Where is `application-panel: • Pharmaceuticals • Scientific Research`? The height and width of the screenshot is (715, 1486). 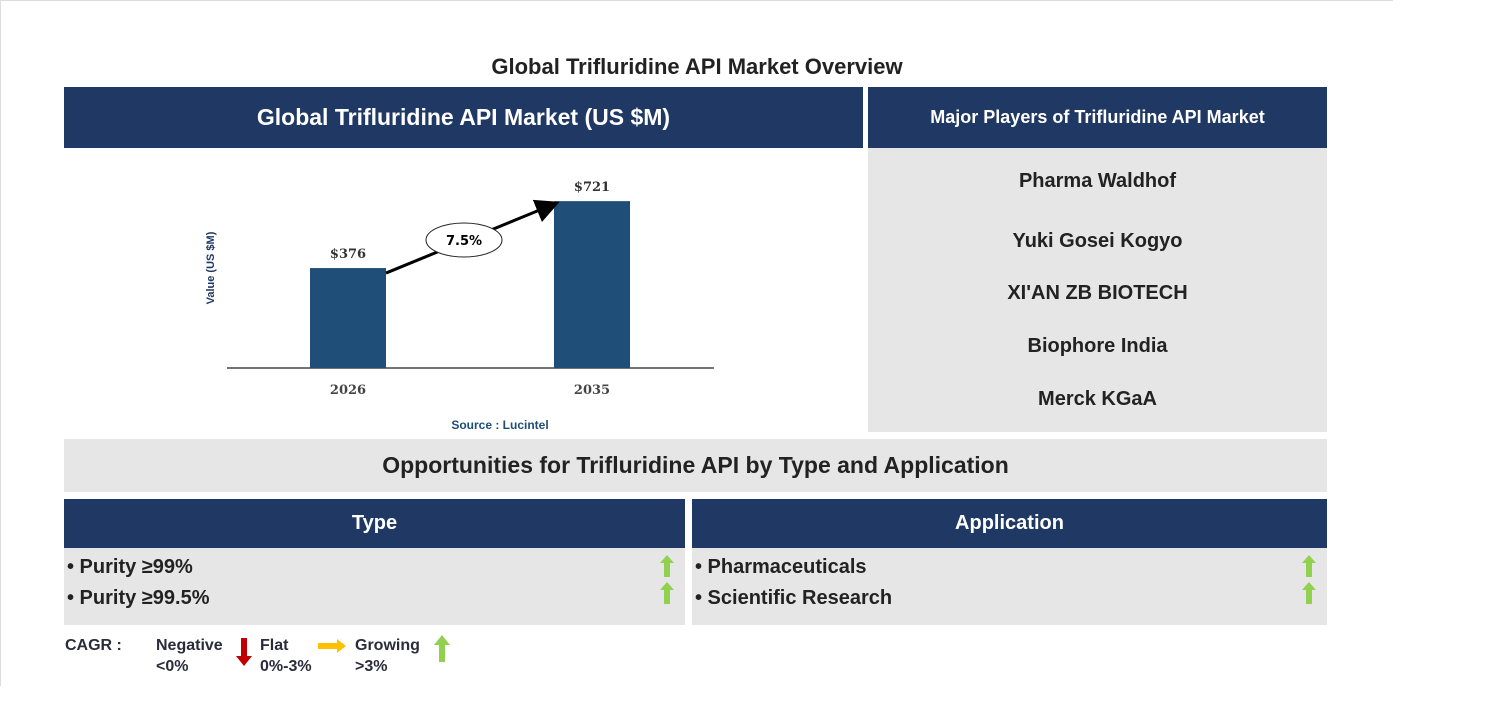
application-panel: • Pharmaceuticals • Scientific Research is located at coordinates (1009, 586).